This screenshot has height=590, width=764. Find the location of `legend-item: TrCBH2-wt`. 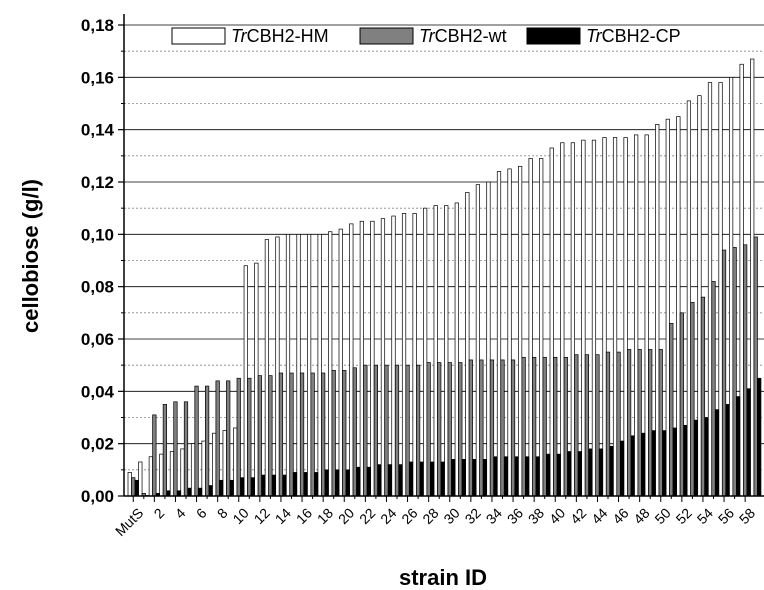

legend-item: TrCBH2-wt is located at coordinates (433, 36).